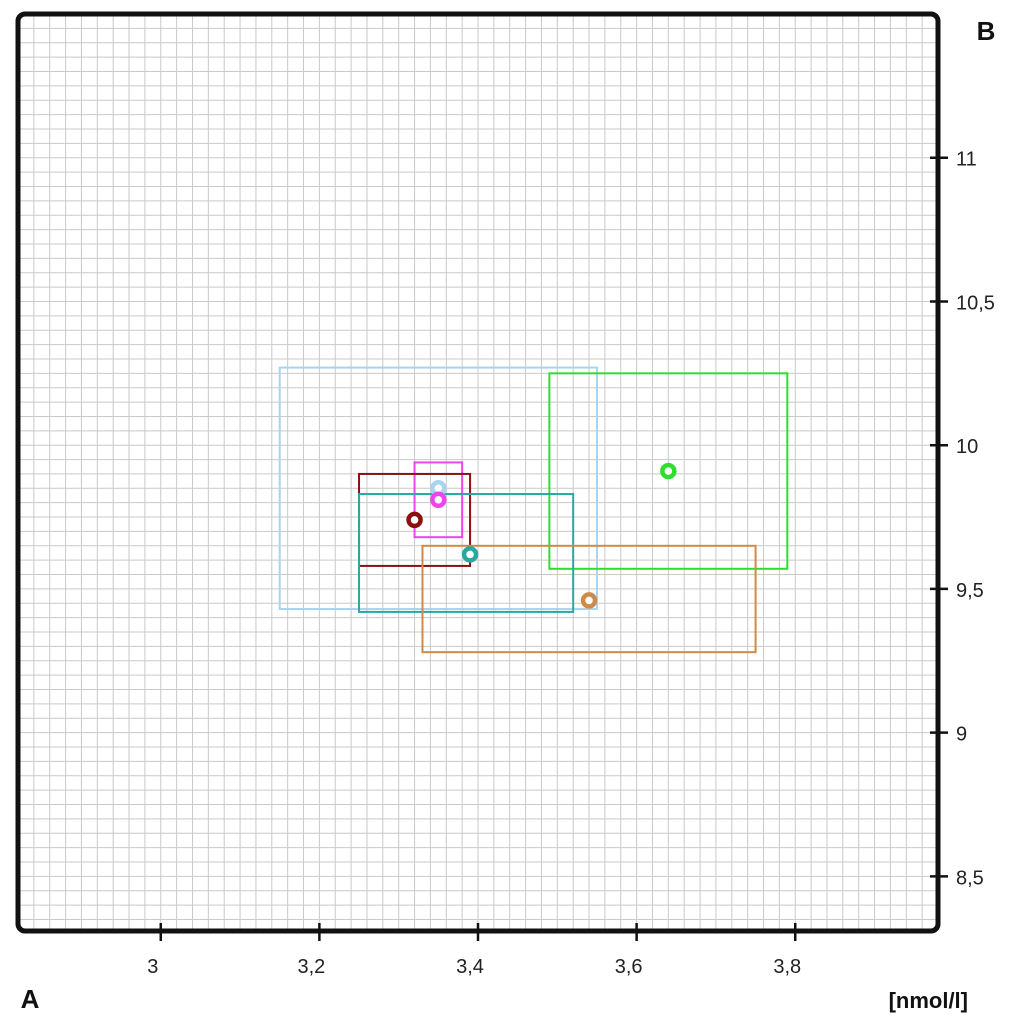  What do you see at coordinates (970, 591) in the screenshot?
I see `y-tick-label: 9,5` at bounding box center [970, 591].